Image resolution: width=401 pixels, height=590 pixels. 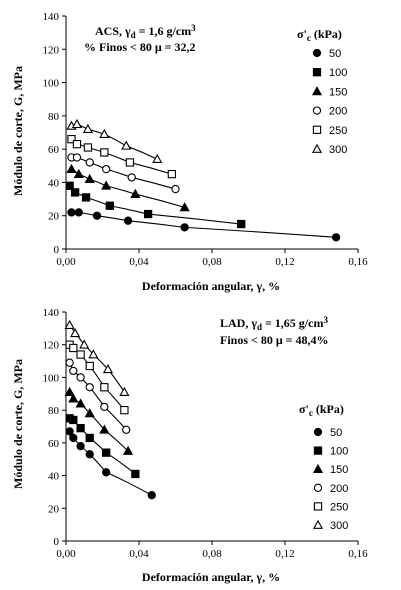 I want to click on y-axis-title: Módulo de corte, G, MPa, so click(x=18, y=424).